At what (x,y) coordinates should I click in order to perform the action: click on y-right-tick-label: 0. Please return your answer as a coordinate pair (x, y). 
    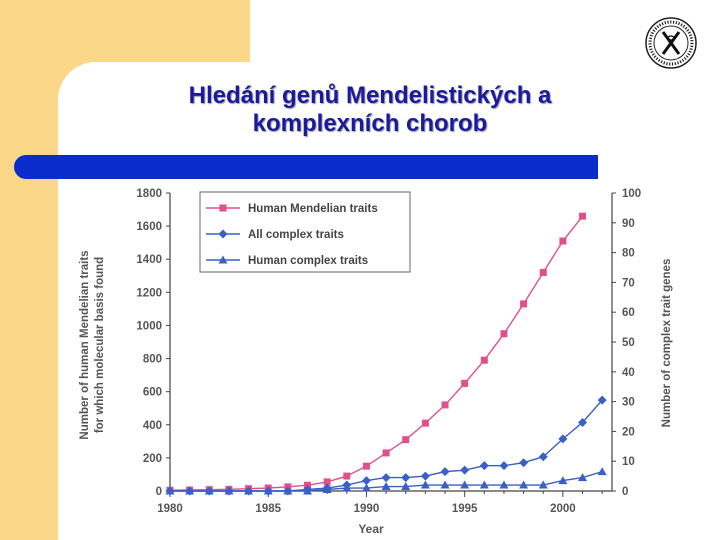
    Looking at the image, I should click on (625, 492).